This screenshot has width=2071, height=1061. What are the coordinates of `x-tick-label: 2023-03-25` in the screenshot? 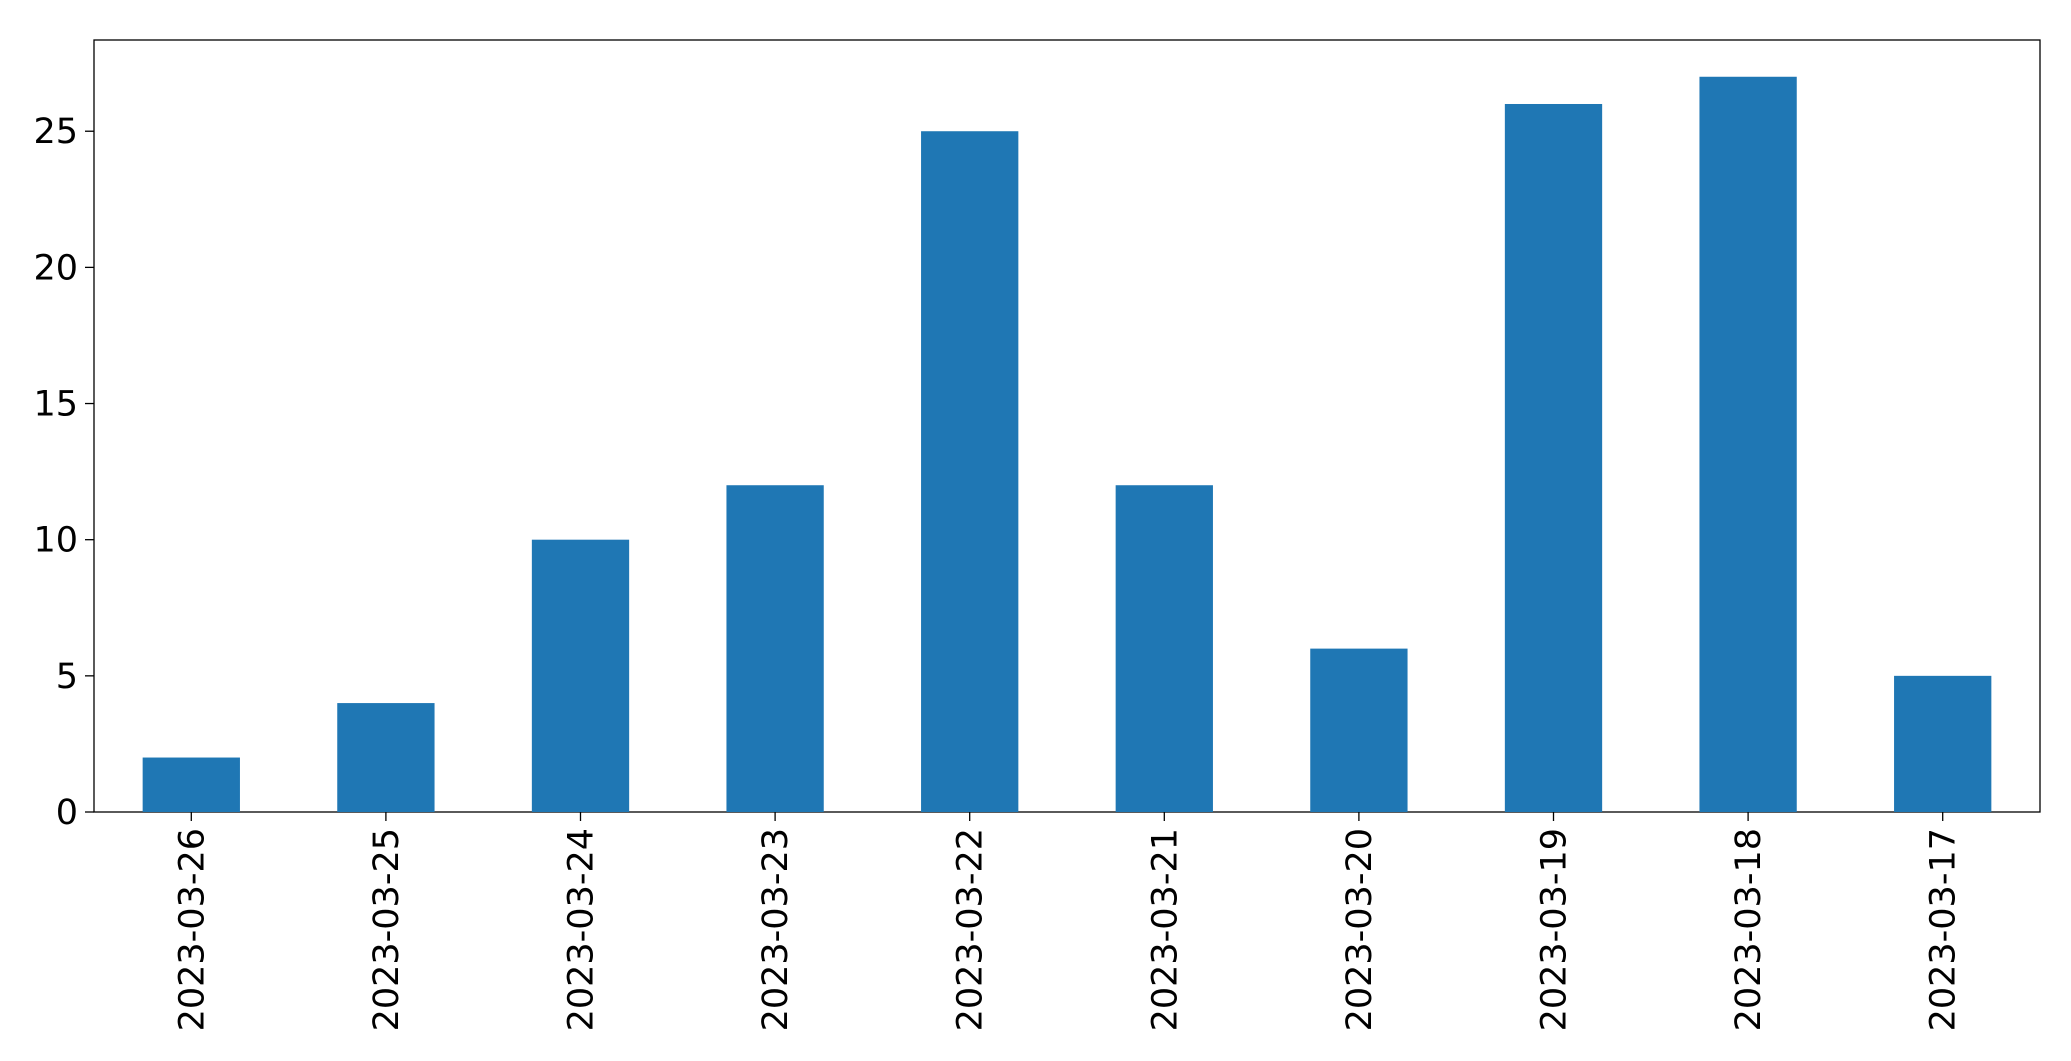 It's located at (387, 929).